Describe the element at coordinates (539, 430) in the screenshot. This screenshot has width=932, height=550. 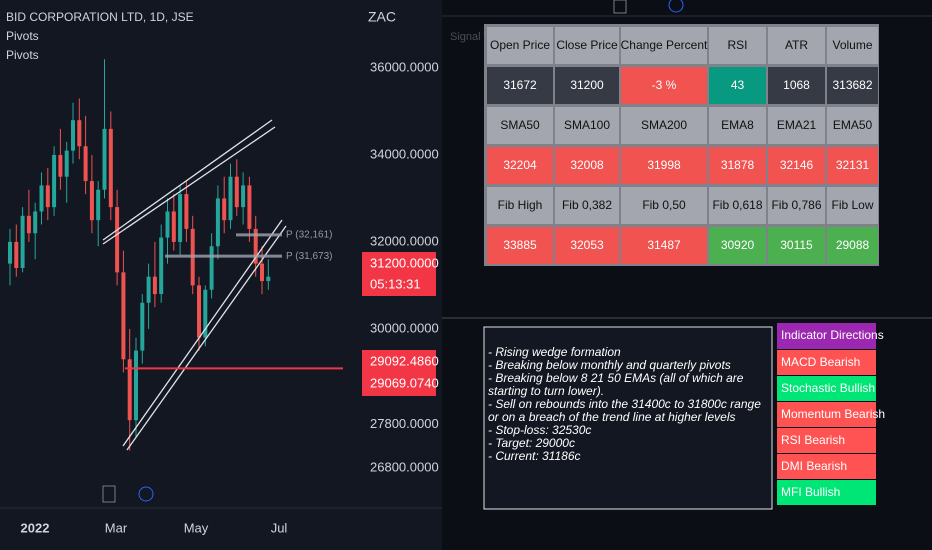
I see `note-line: - Stop-loss: 32530c` at that location.